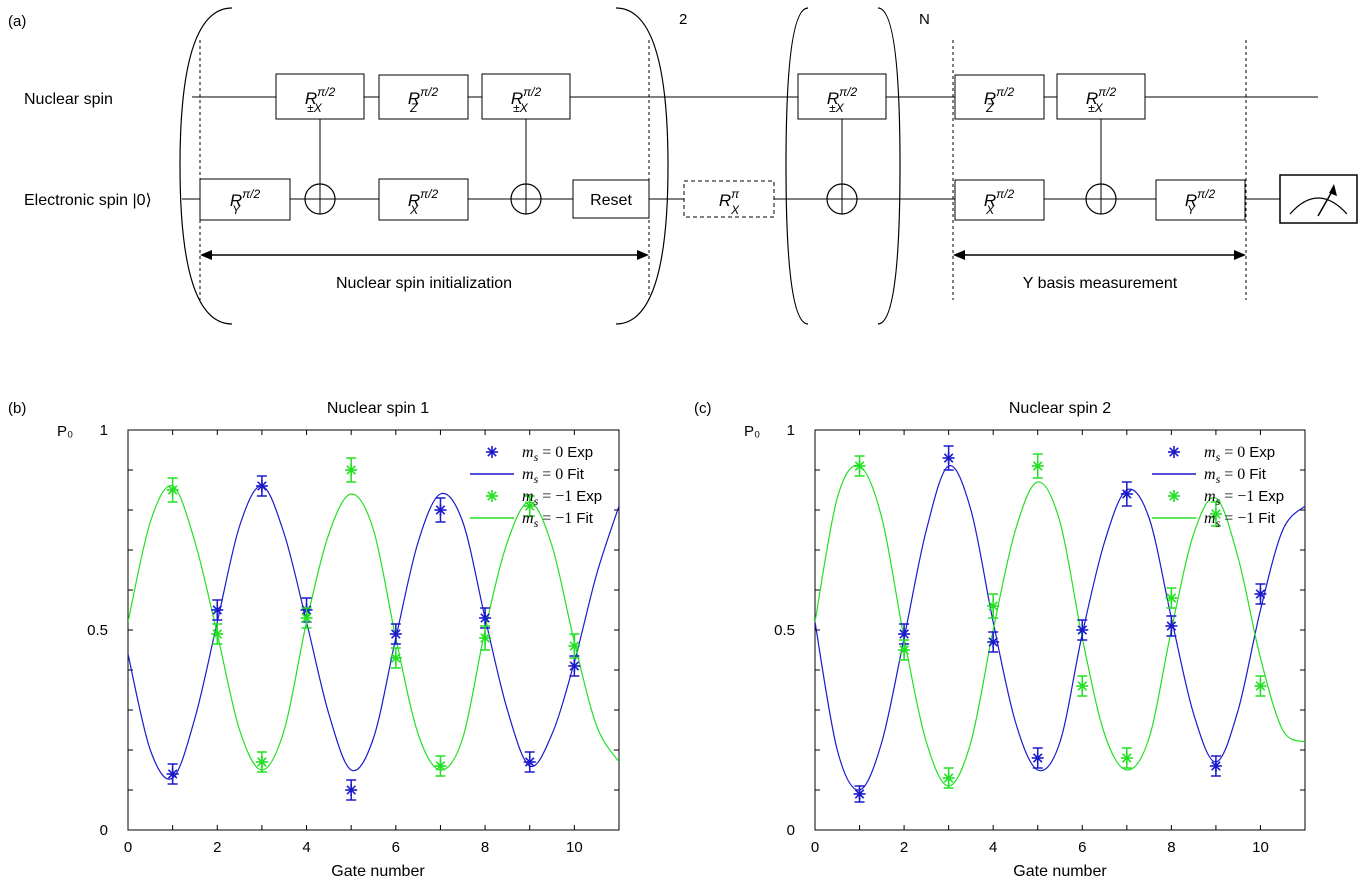  What do you see at coordinates (424, 283) in the screenshot?
I see `initialization-label: Nuclear spin initialization` at bounding box center [424, 283].